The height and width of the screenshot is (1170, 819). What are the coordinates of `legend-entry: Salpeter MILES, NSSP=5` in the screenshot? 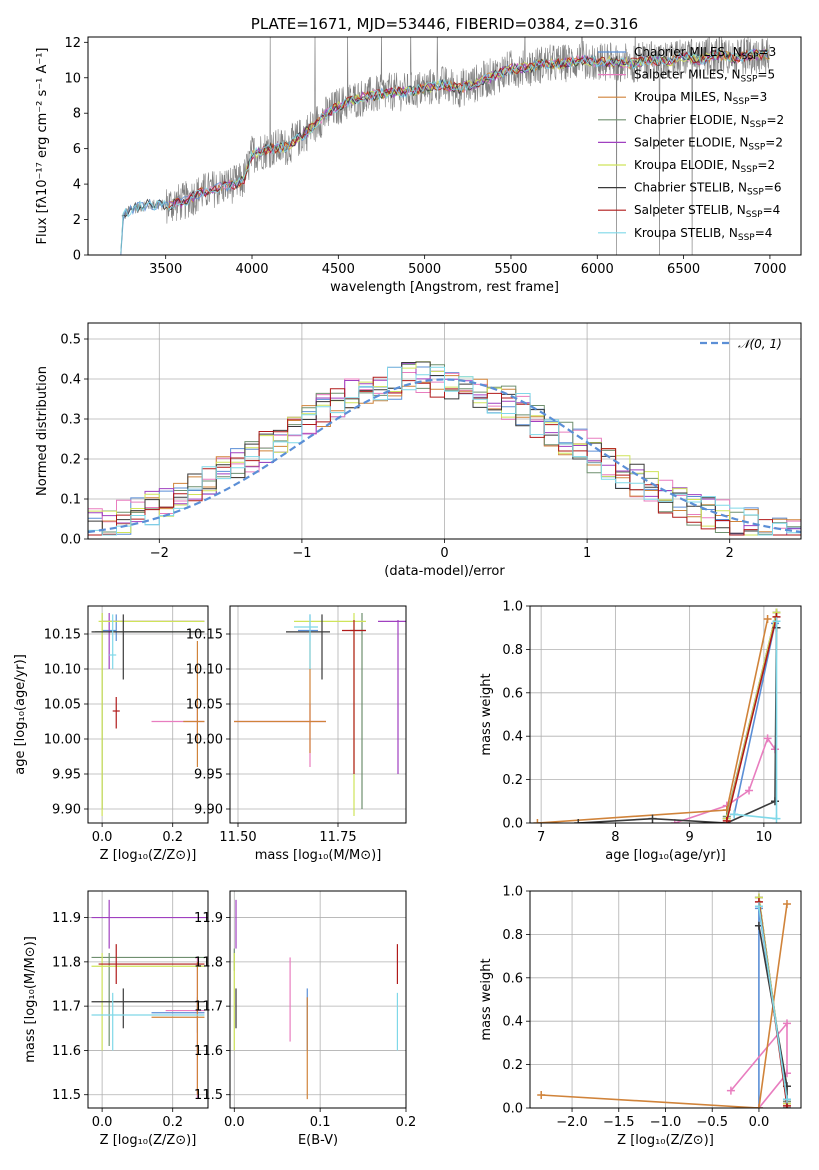 It's located at (704, 76).